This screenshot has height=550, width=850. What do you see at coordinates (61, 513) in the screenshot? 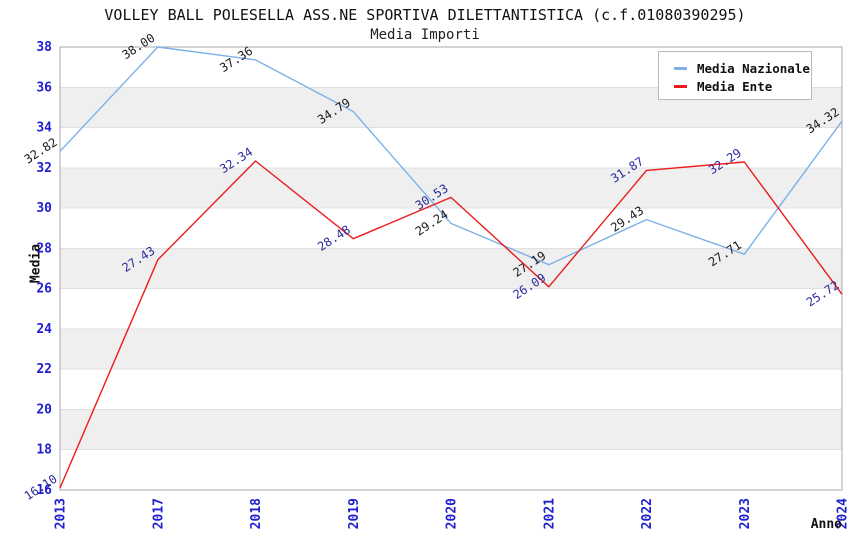
I see `x-tick-label: 2013` at bounding box center [61, 513].